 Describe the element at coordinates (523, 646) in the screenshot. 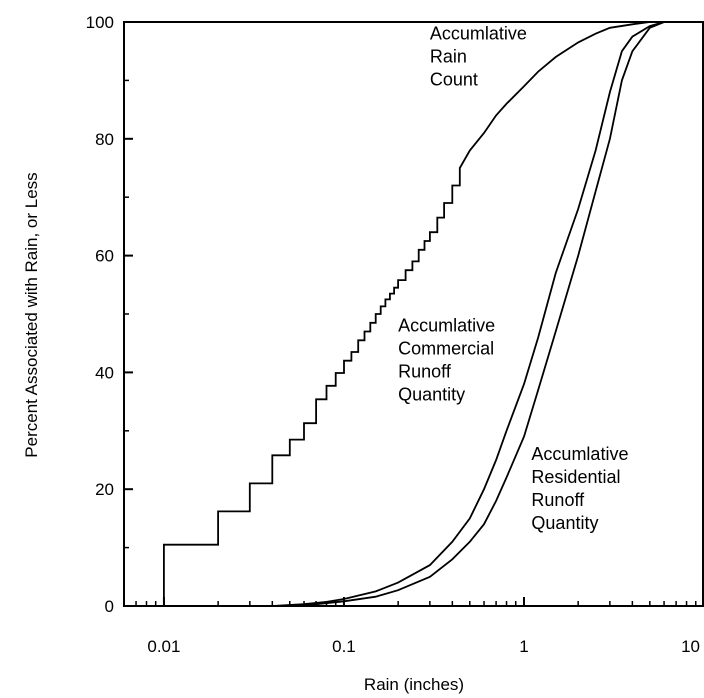

I see `x-tick-label: 1` at that location.